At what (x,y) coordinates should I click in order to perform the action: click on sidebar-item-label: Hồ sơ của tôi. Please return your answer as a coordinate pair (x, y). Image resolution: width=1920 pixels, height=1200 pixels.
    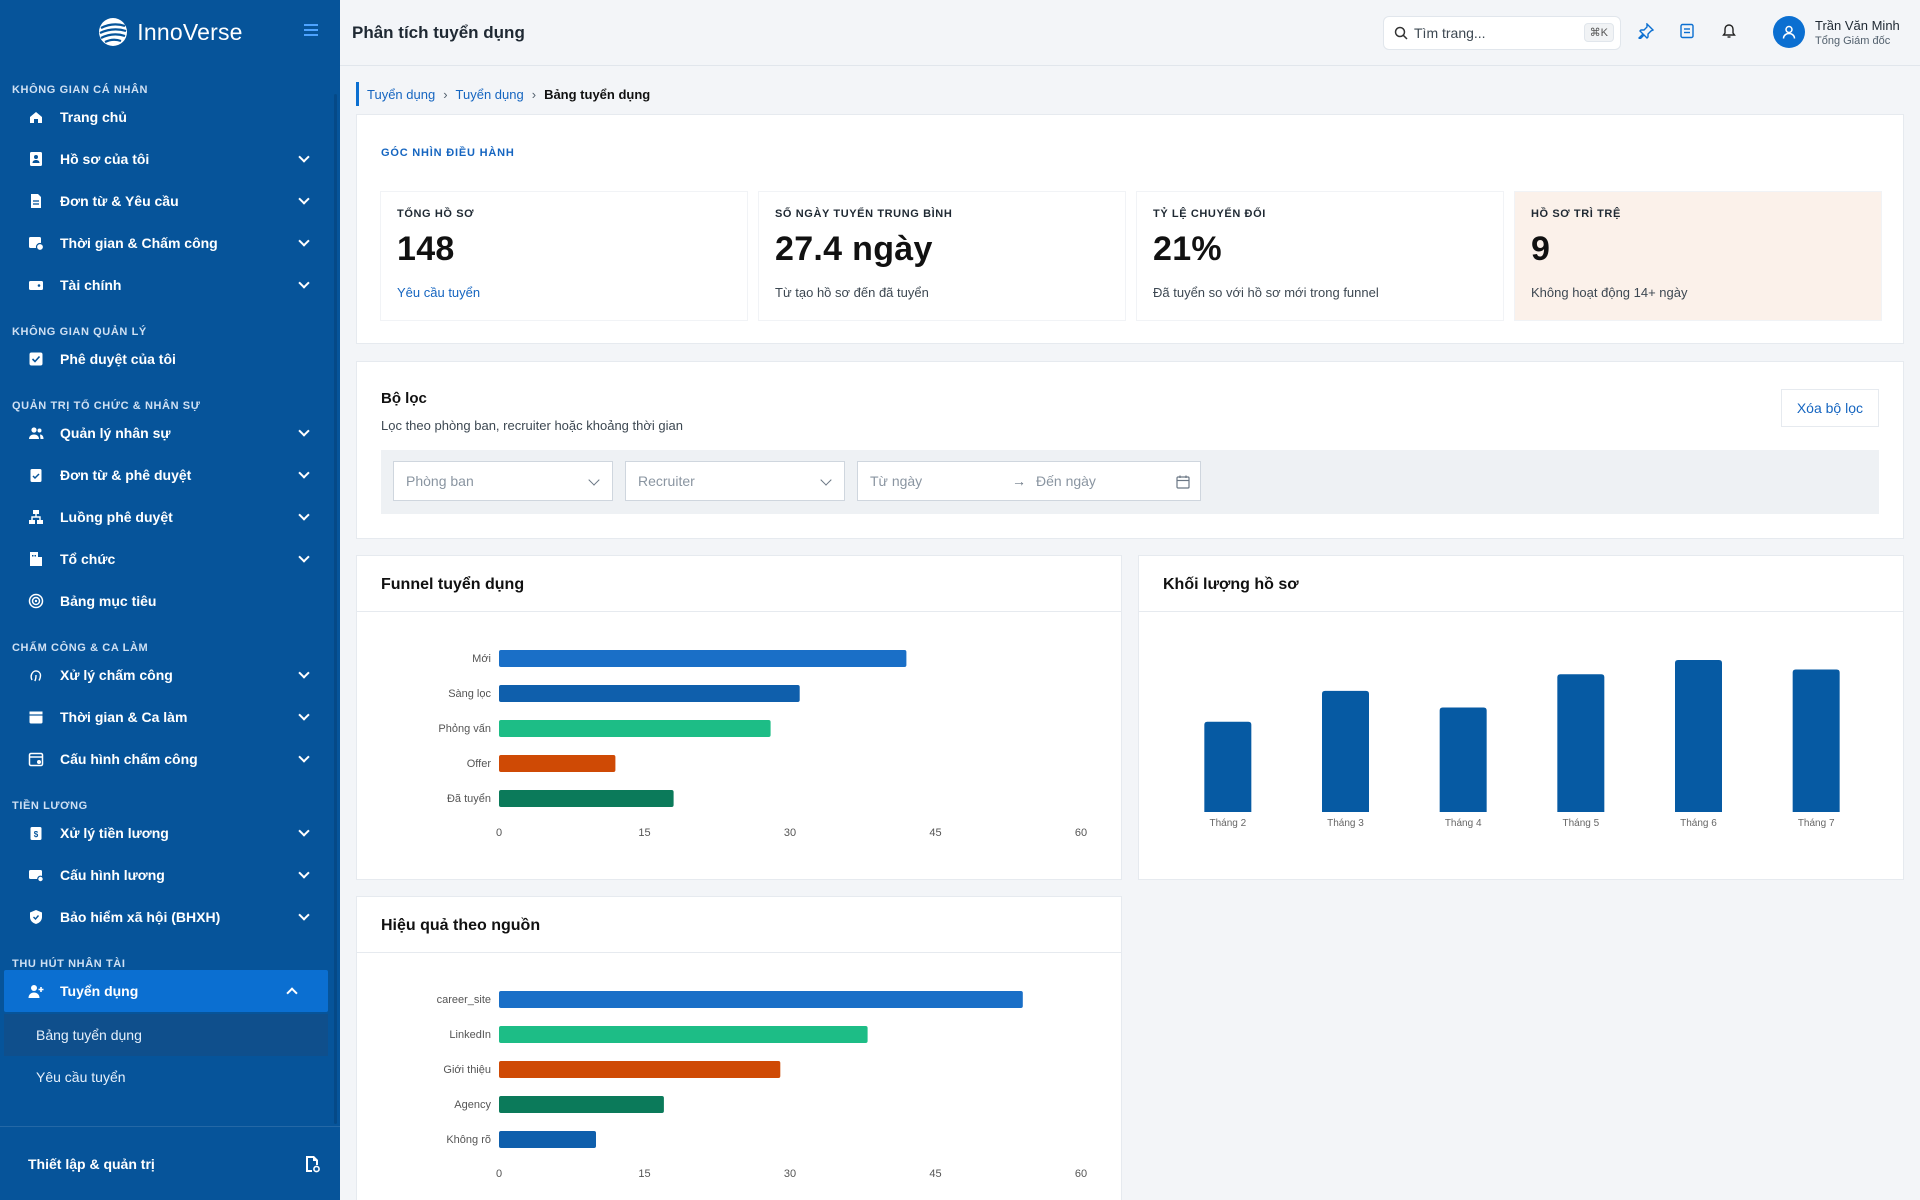
    Looking at the image, I should click on (105, 159).